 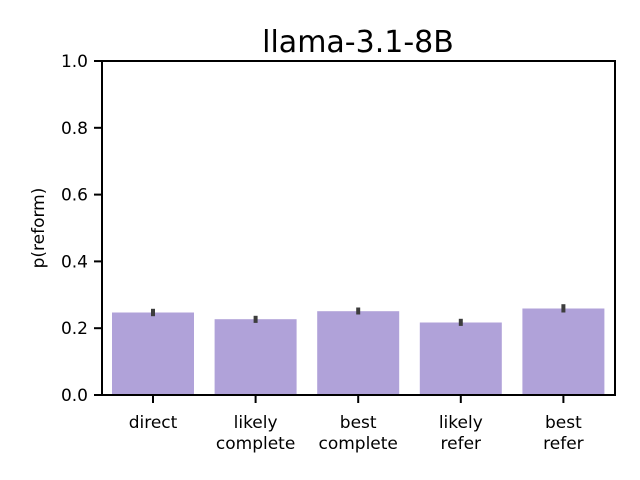 I want to click on y-tick-label: 1.0, so click(x=74, y=62).